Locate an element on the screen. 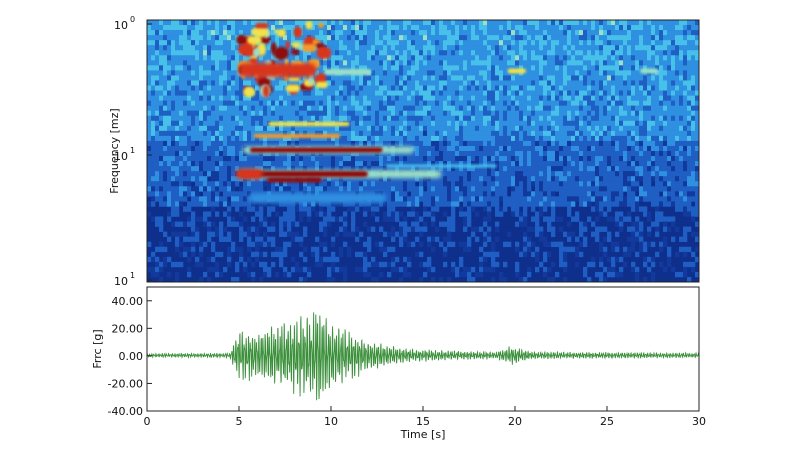 The height and width of the screenshot is (454, 800). spectrogram-cell-1967 is located at coordinates (329, 103).